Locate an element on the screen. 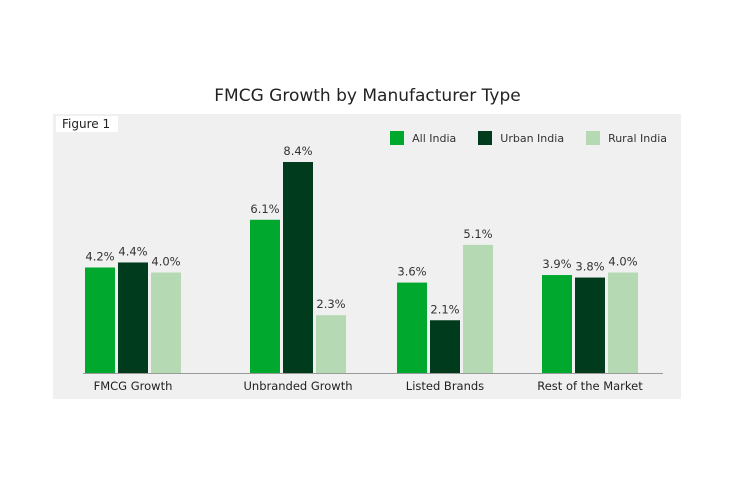 This screenshot has height=485, width=735. data-label: 4.4% is located at coordinates (132, 251).